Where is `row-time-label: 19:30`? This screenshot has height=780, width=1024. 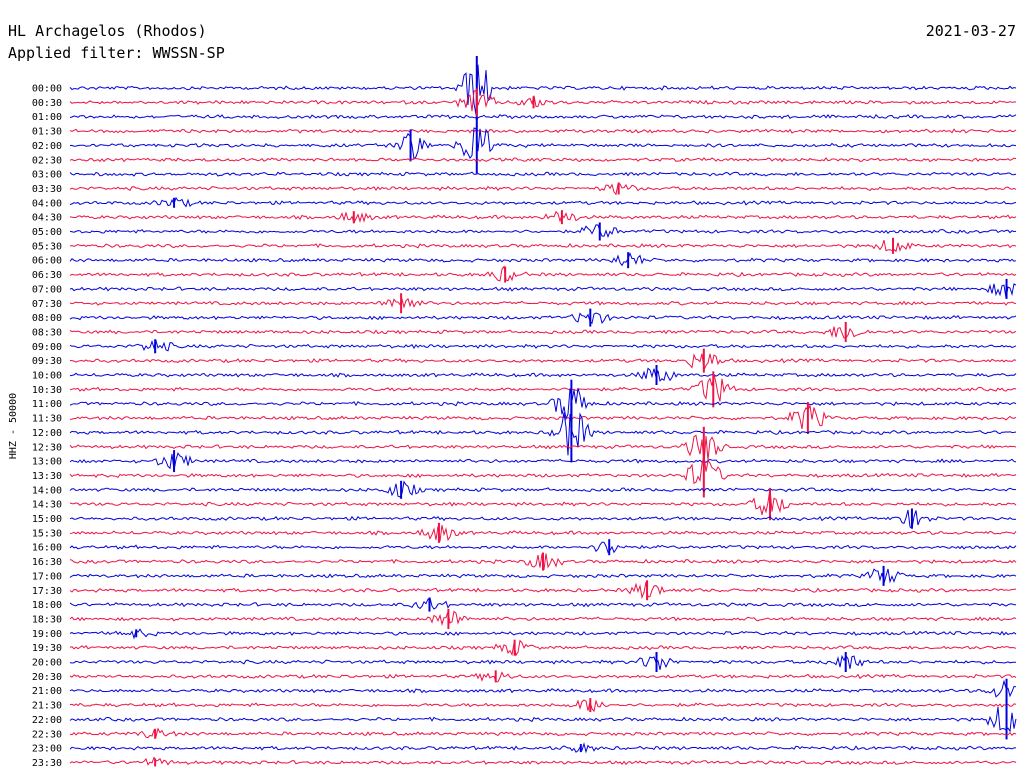
row-time-label: 19:30 is located at coordinates (47, 648).